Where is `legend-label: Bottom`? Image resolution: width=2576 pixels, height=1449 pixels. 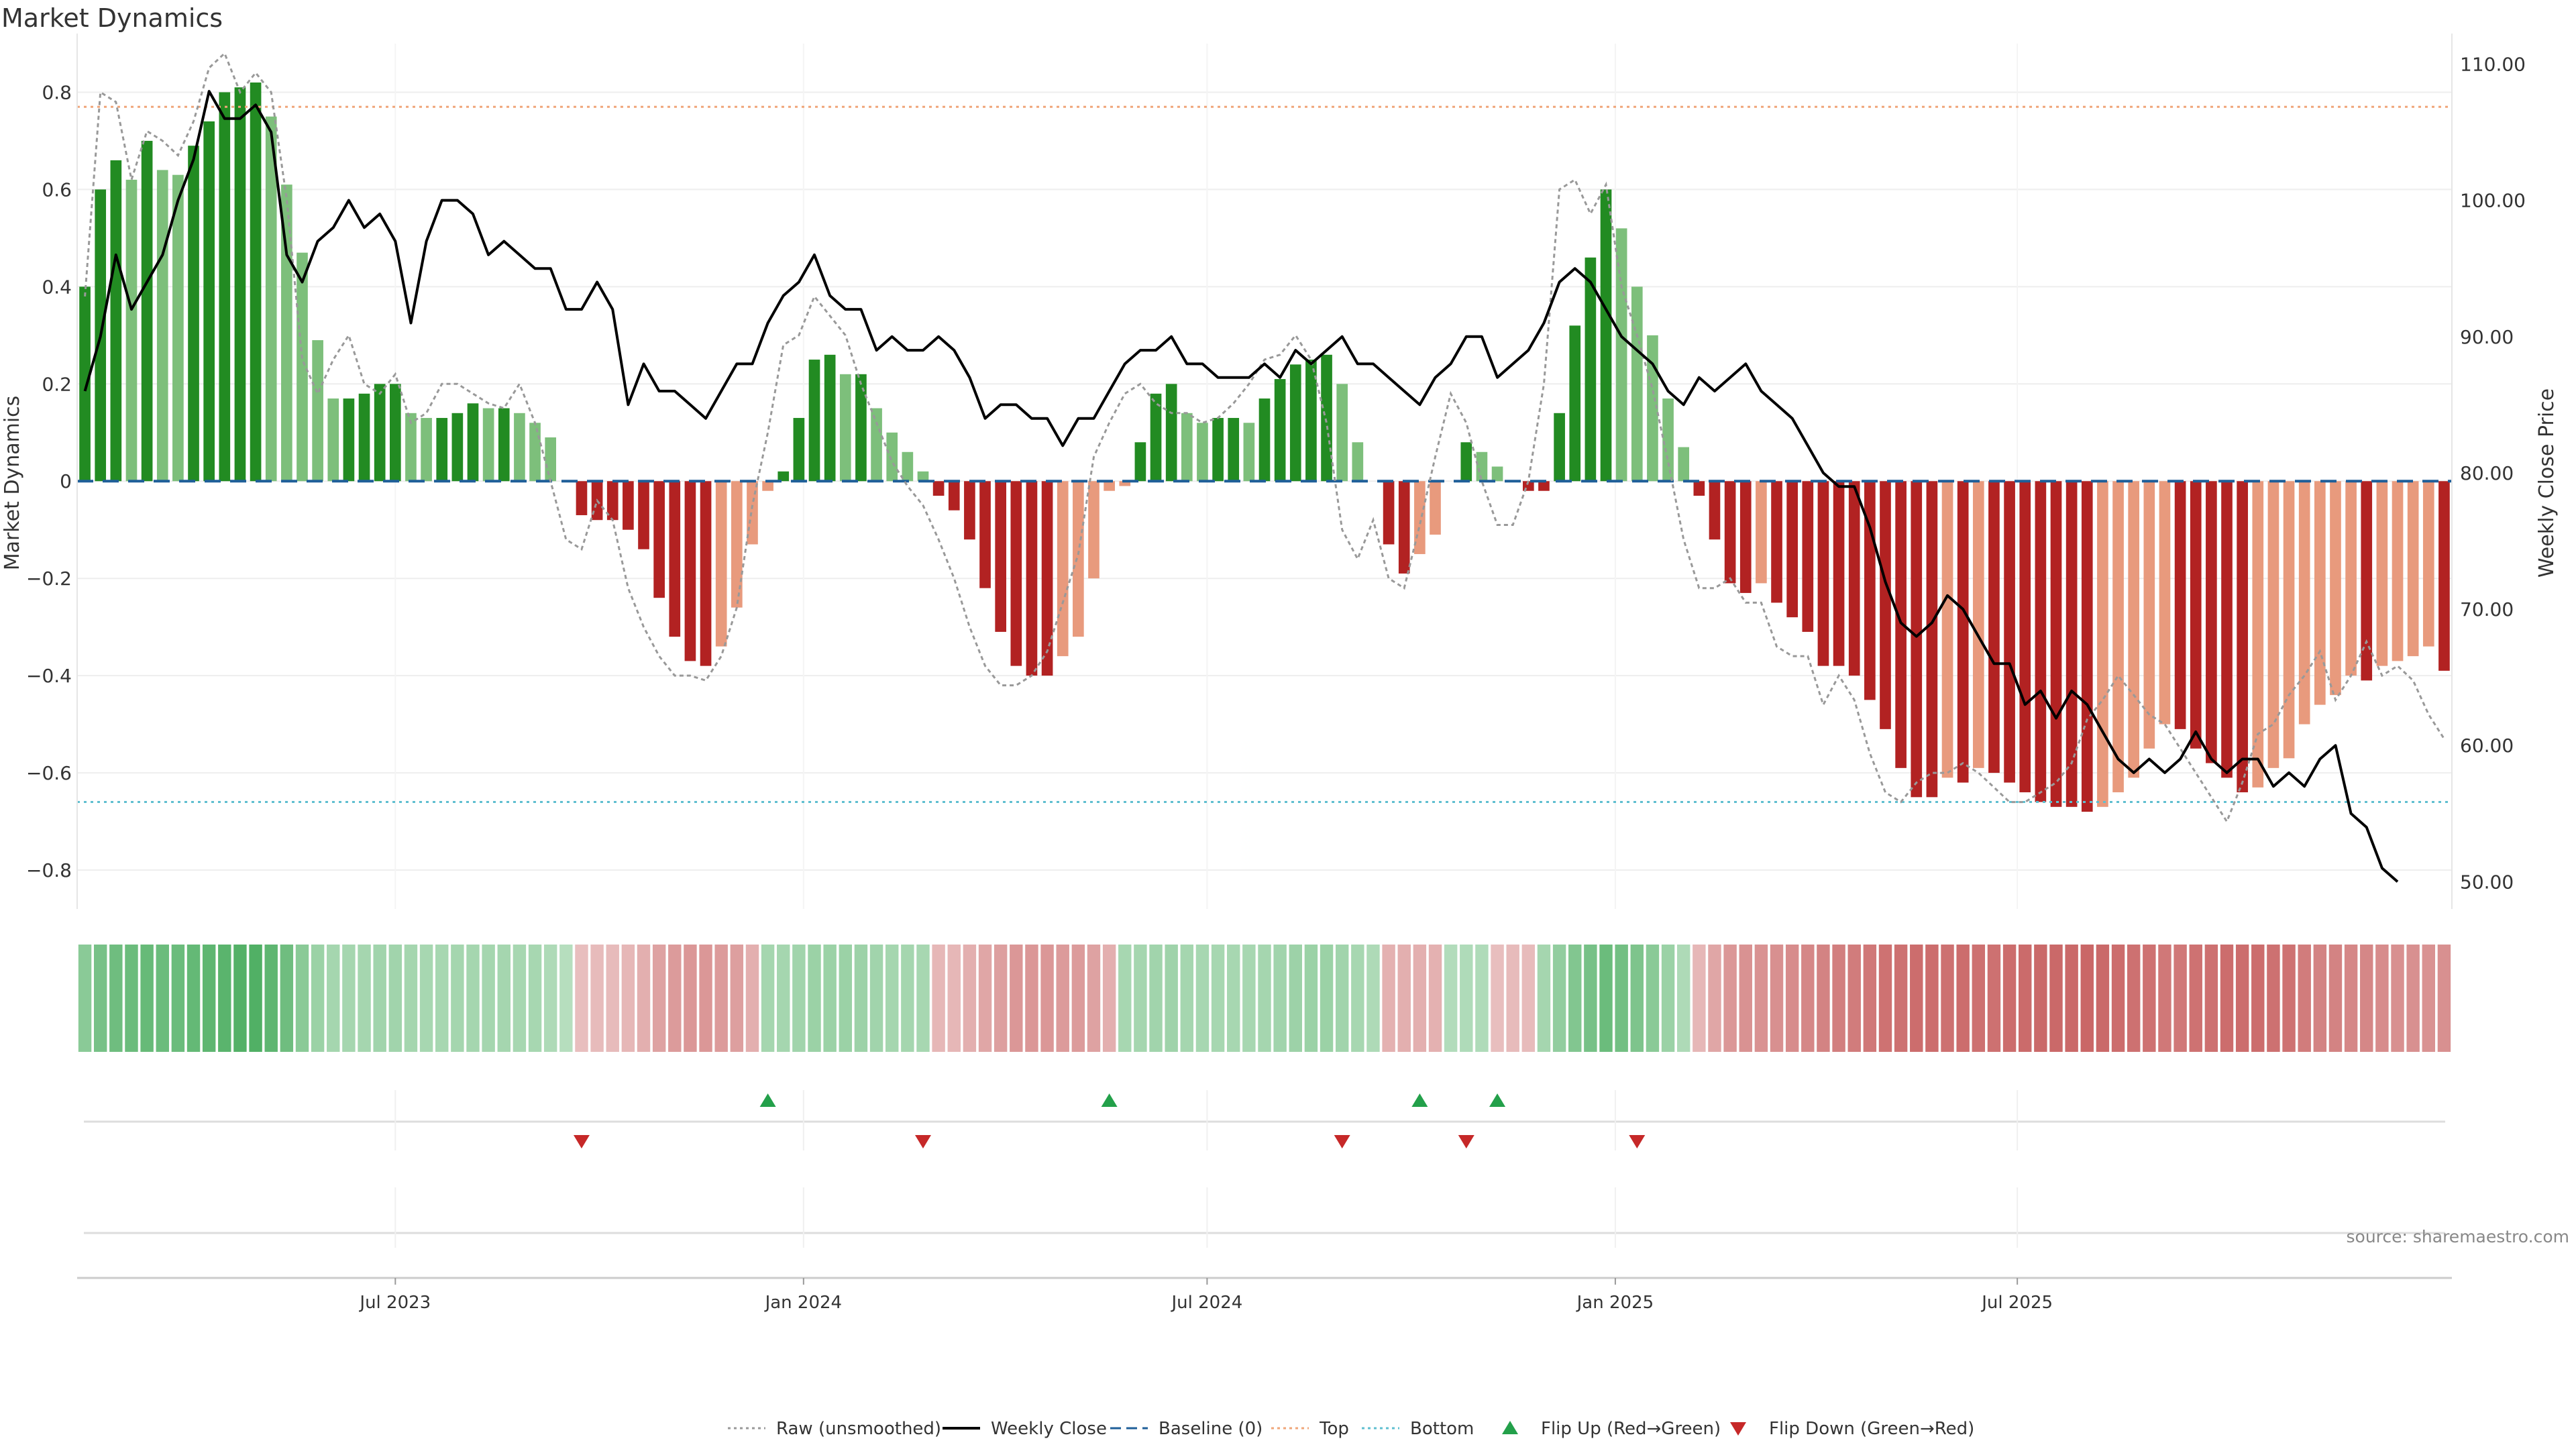 legend-label: Bottom is located at coordinates (1442, 1429).